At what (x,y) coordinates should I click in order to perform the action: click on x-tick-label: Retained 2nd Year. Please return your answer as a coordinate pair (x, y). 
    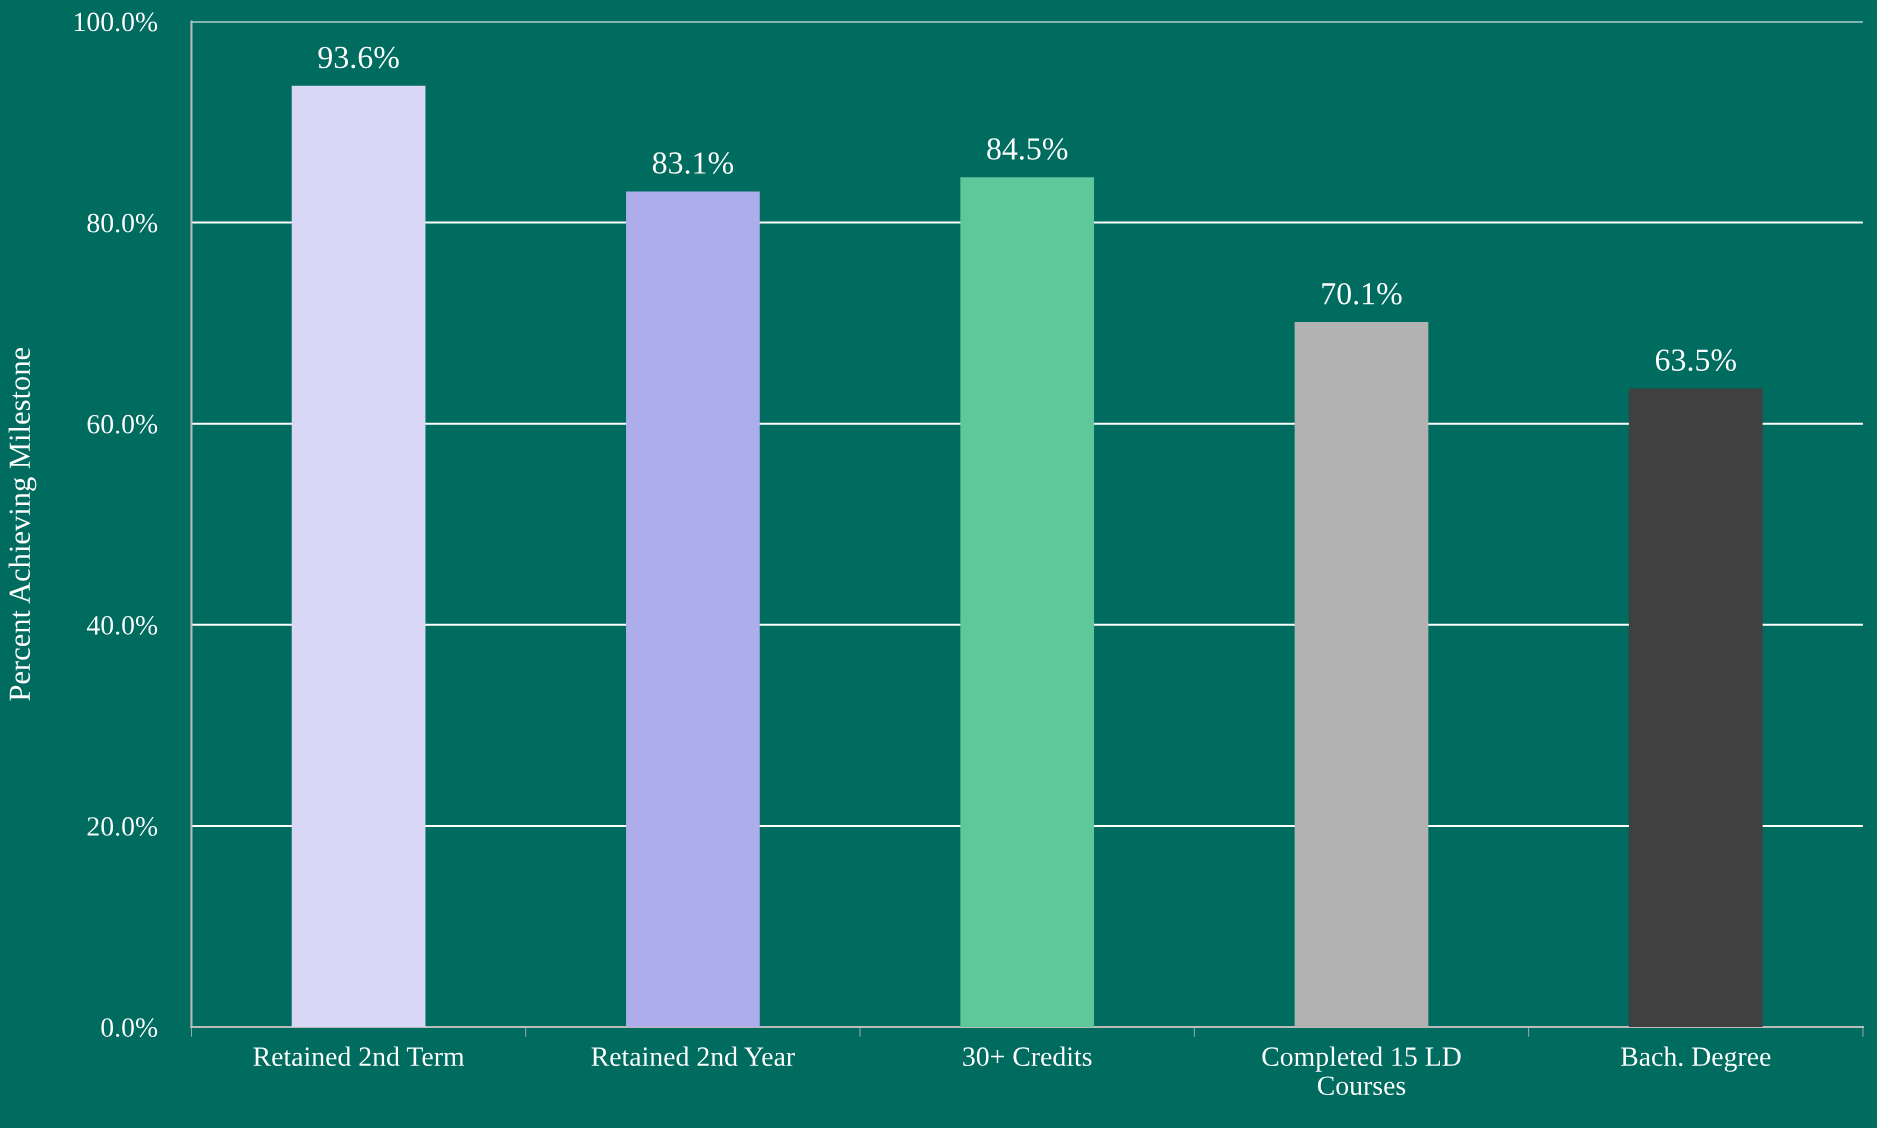
    Looking at the image, I should click on (693, 1056).